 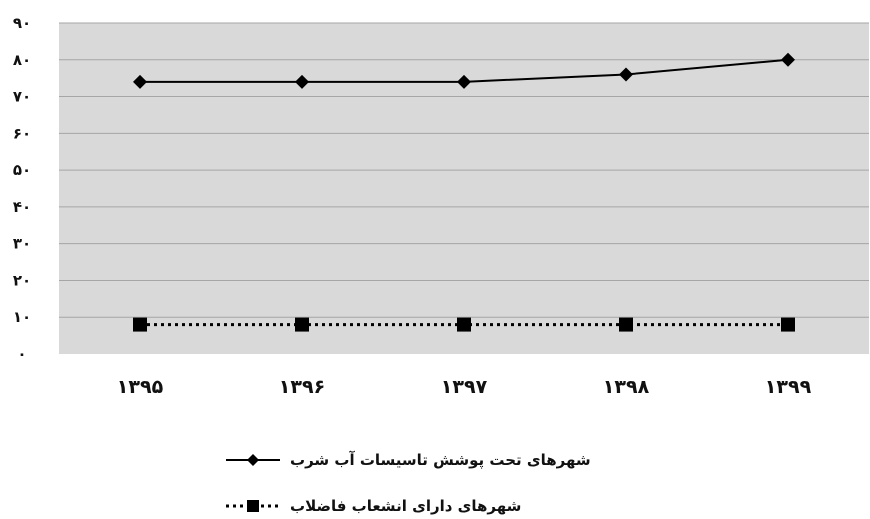 What do you see at coordinates (22, 97) in the screenshot?
I see `y-tick-label: ۷۰` at bounding box center [22, 97].